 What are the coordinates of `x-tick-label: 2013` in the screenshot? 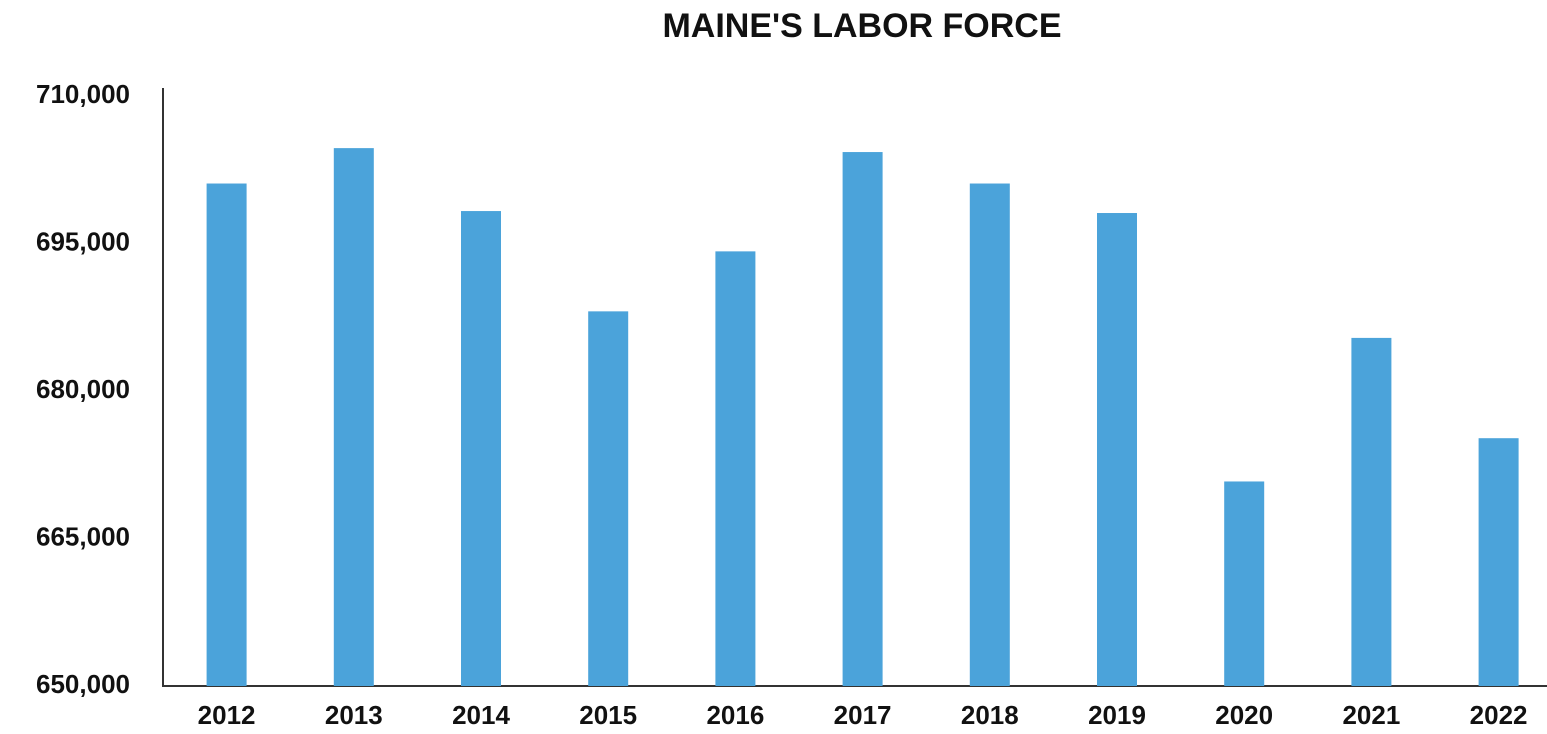 It's located at (354, 715).